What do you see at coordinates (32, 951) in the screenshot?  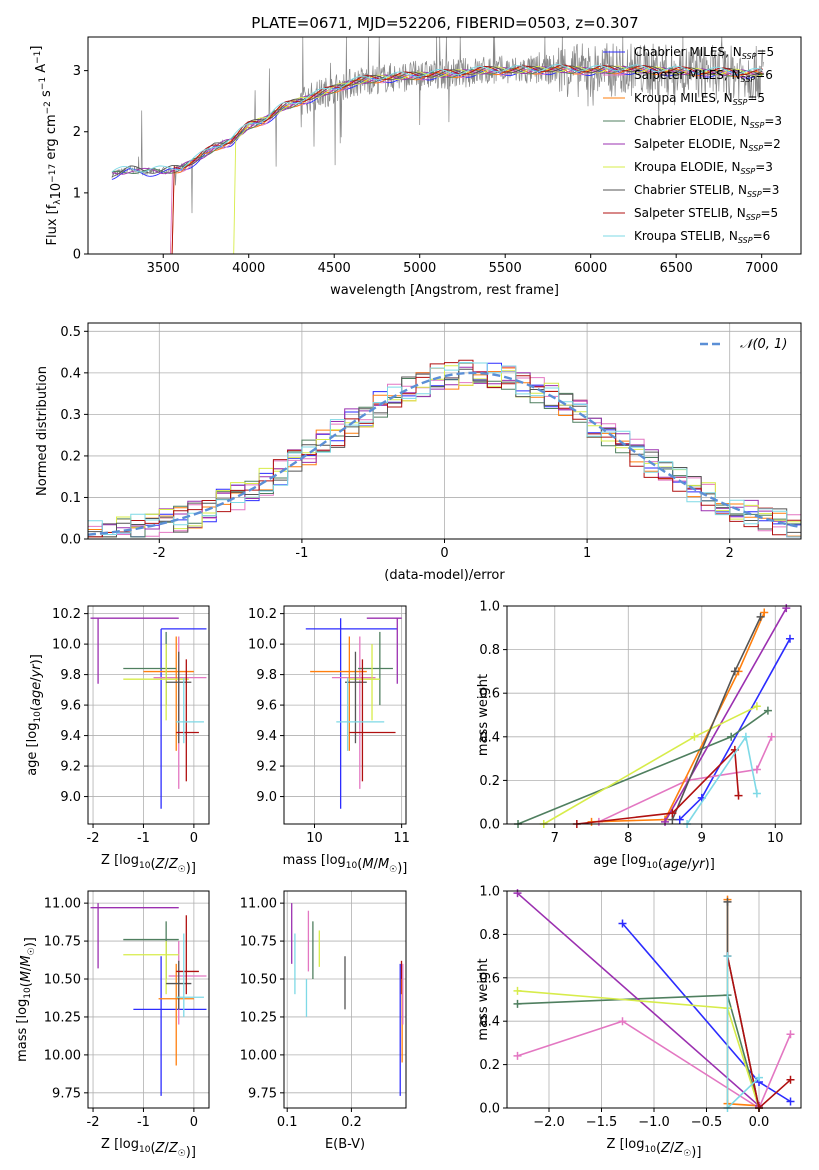 I see `label-part: ☉` at bounding box center [32, 951].